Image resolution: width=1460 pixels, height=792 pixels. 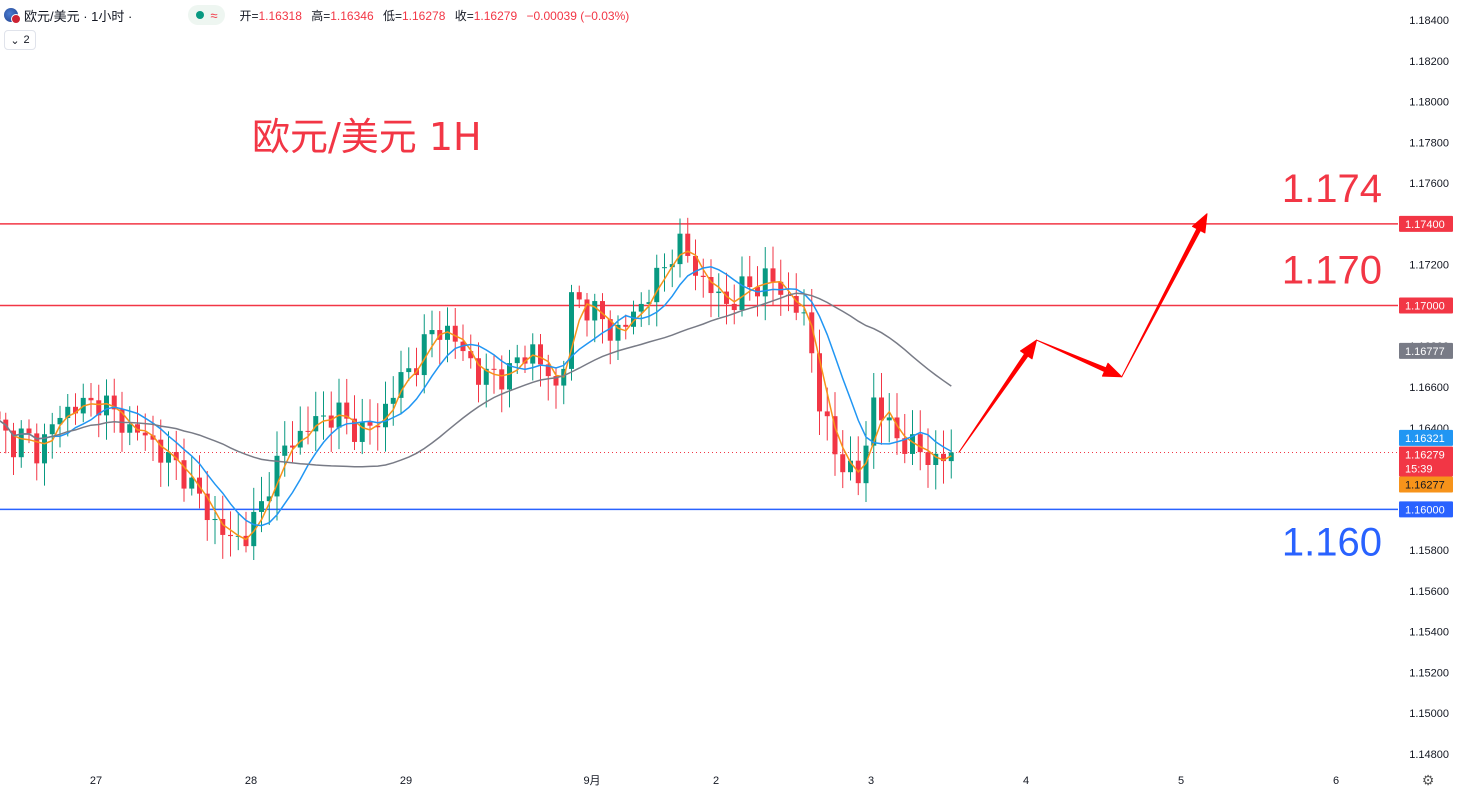 What do you see at coordinates (1332, 542) in the screenshot?
I see `level-label-1.160: 1.160` at bounding box center [1332, 542].